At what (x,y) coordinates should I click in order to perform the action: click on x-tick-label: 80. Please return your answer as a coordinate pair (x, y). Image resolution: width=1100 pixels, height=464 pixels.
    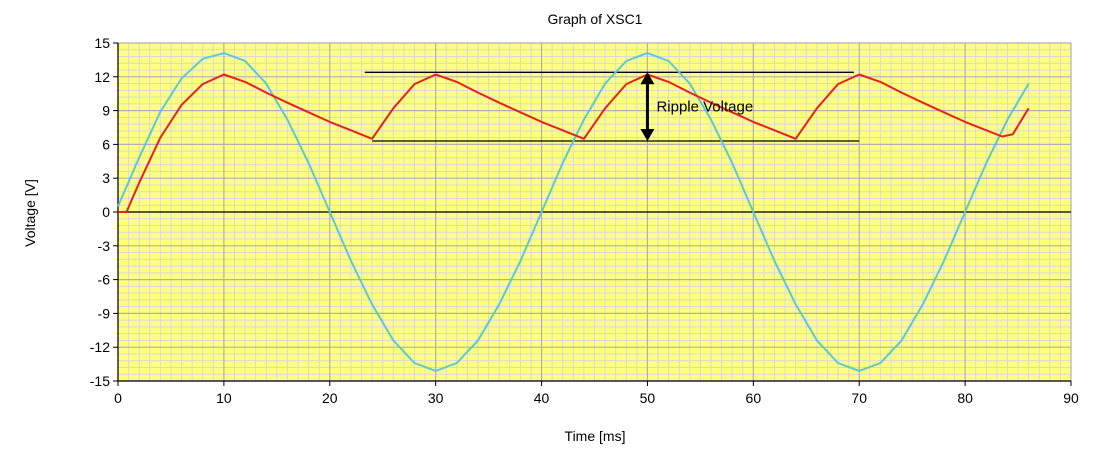
    Looking at the image, I should click on (965, 398).